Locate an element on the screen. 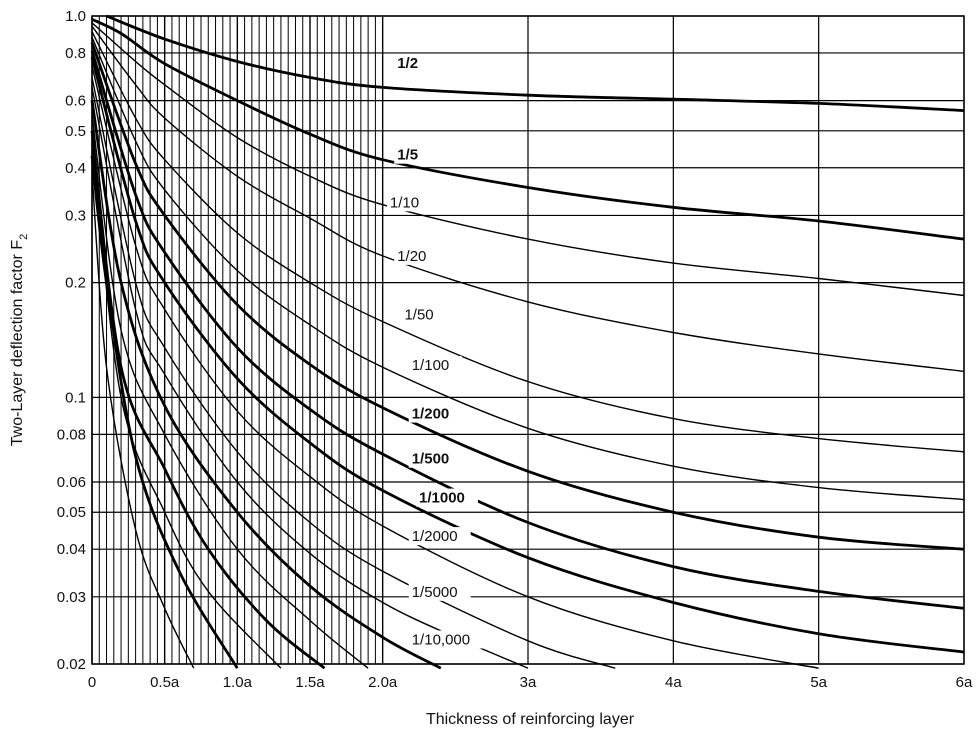  x-tick-label: 1.0a is located at coordinates (238, 682).